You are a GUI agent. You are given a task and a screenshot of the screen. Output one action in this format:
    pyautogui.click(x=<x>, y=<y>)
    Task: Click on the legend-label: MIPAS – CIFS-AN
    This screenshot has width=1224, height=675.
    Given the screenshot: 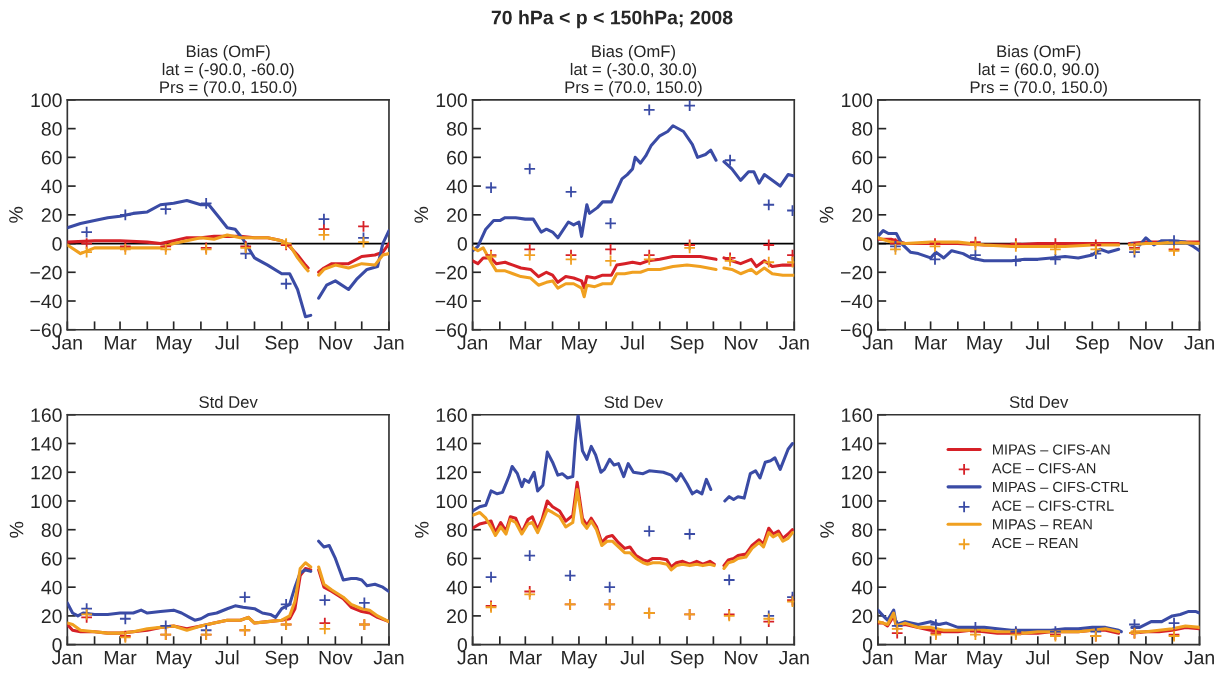 What is the action you would take?
    pyautogui.click(x=1051, y=449)
    